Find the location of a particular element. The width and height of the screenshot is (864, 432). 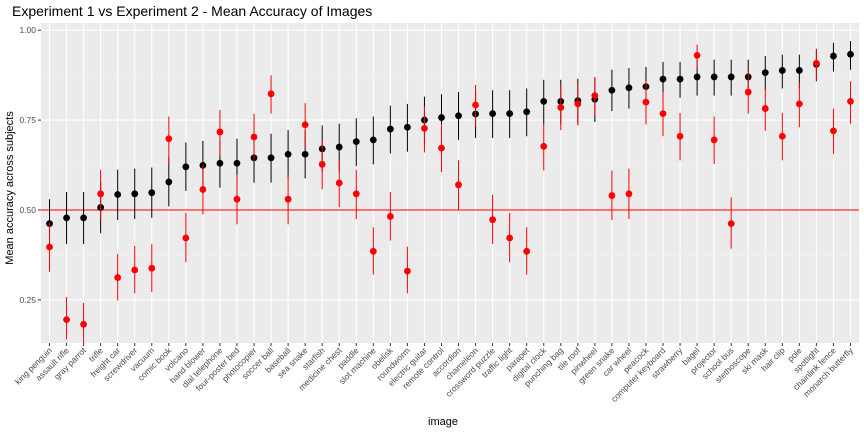

y-tick-label: 0.75 is located at coordinates (27, 120).